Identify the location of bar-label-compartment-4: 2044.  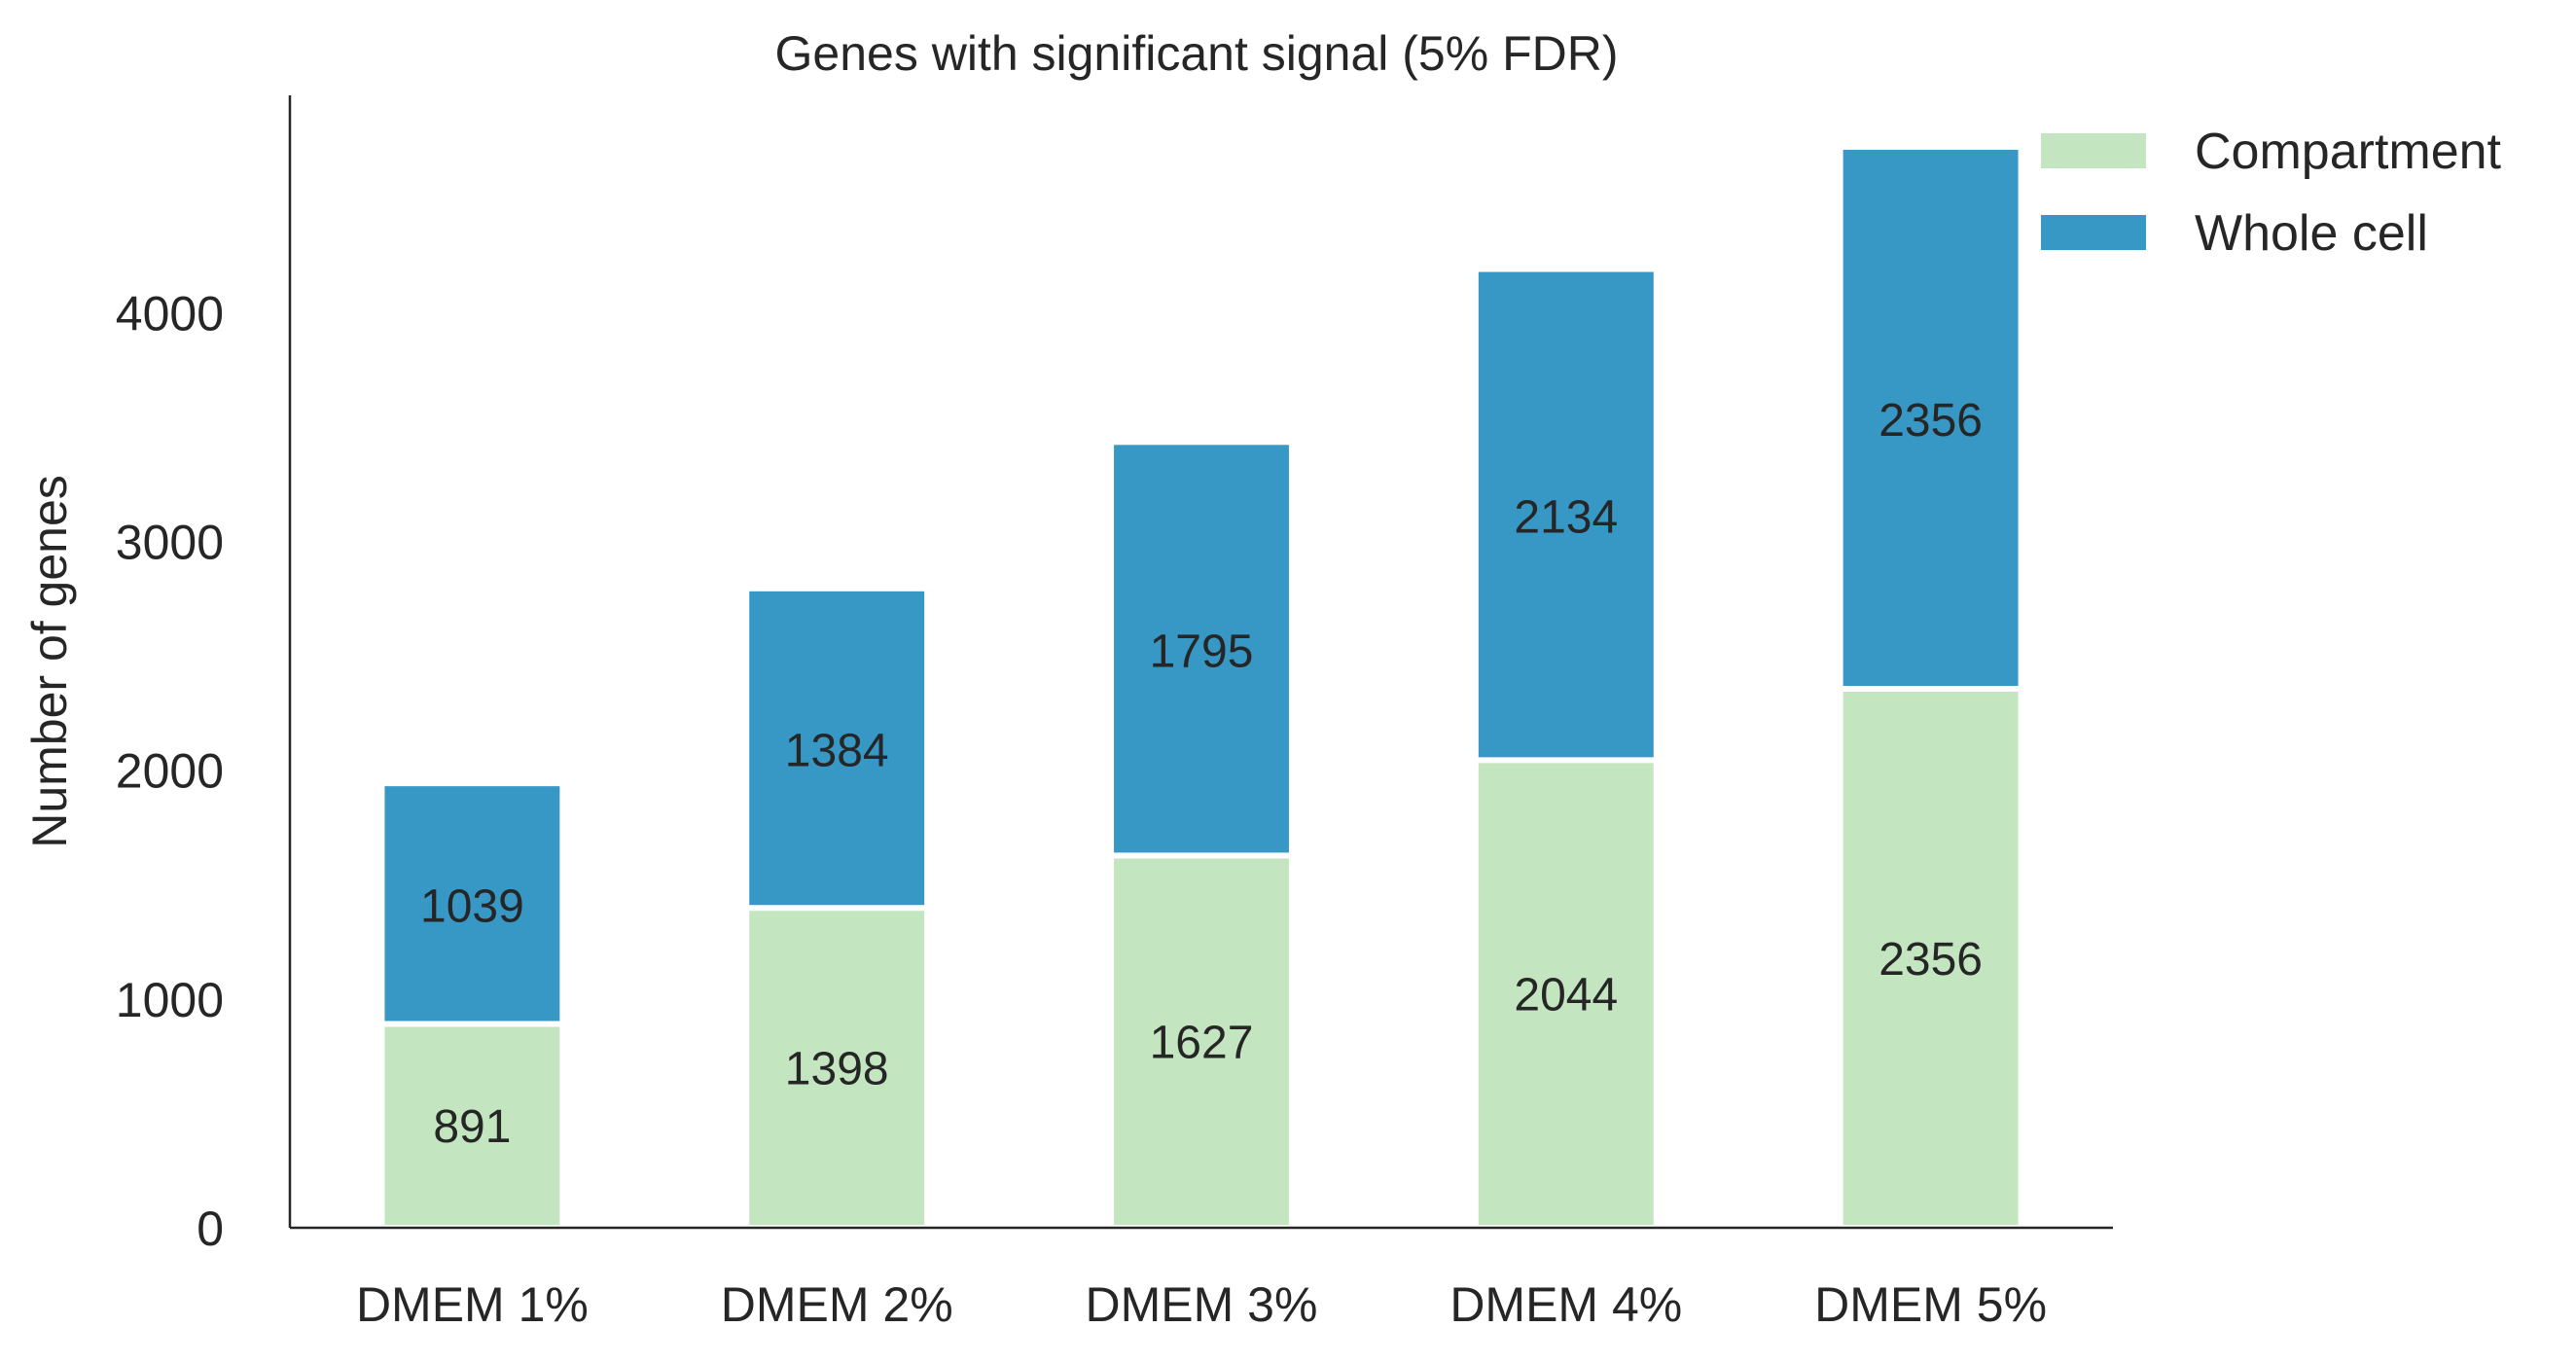
(1566, 996).